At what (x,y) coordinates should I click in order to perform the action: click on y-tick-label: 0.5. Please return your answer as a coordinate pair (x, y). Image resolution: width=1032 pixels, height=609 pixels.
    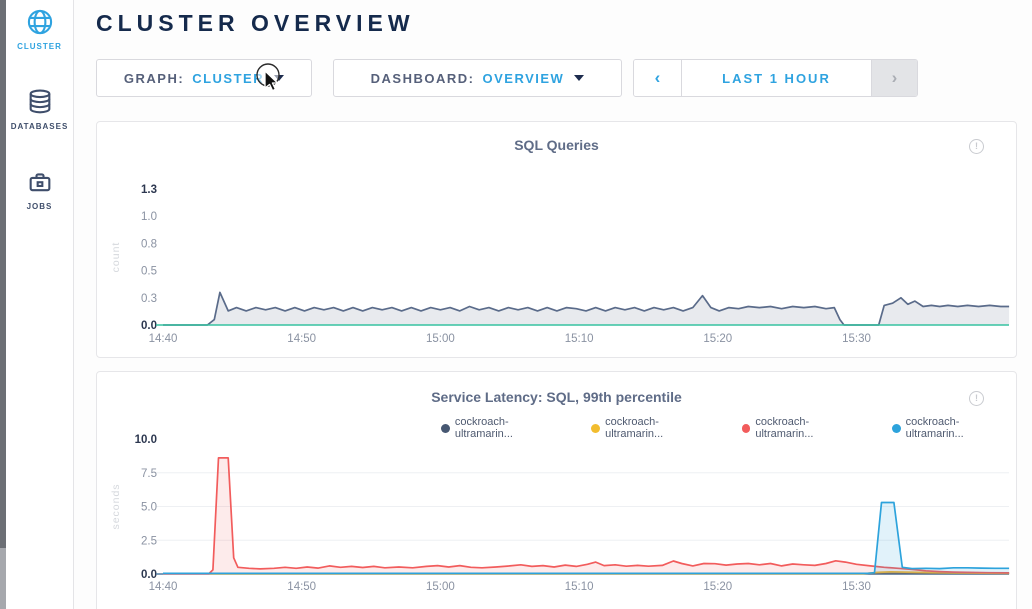
    Looking at the image, I should click on (149, 272).